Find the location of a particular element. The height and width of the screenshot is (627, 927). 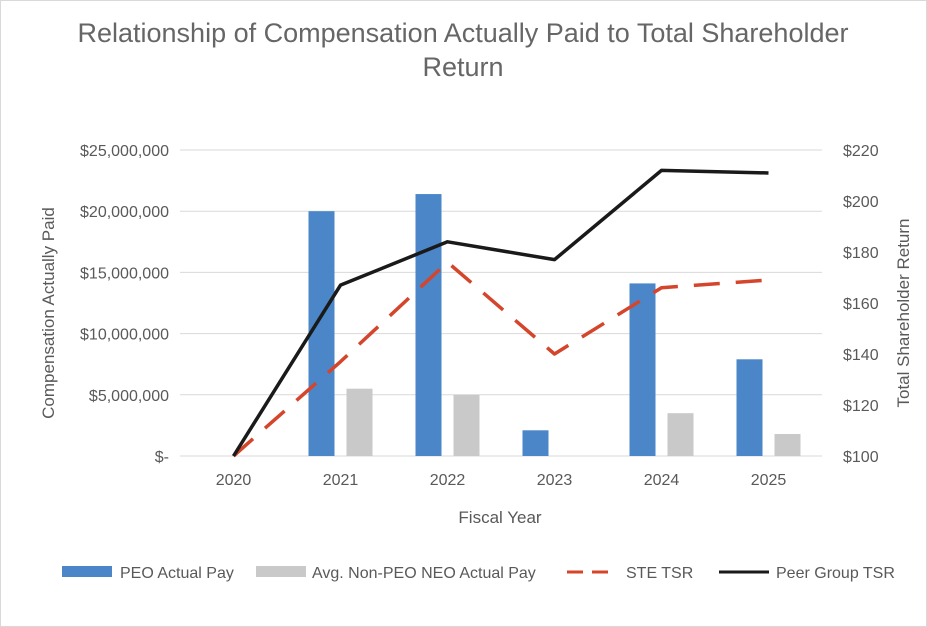

x-tick-label: 2023 is located at coordinates (555, 480).